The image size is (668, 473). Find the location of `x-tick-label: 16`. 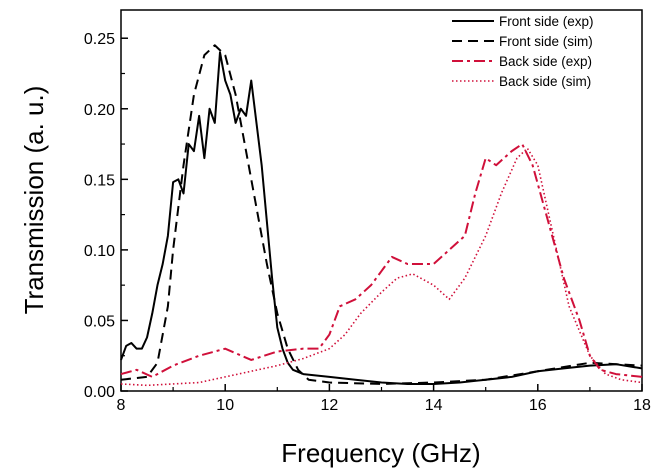

x-tick-label: 16 is located at coordinates (538, 405).